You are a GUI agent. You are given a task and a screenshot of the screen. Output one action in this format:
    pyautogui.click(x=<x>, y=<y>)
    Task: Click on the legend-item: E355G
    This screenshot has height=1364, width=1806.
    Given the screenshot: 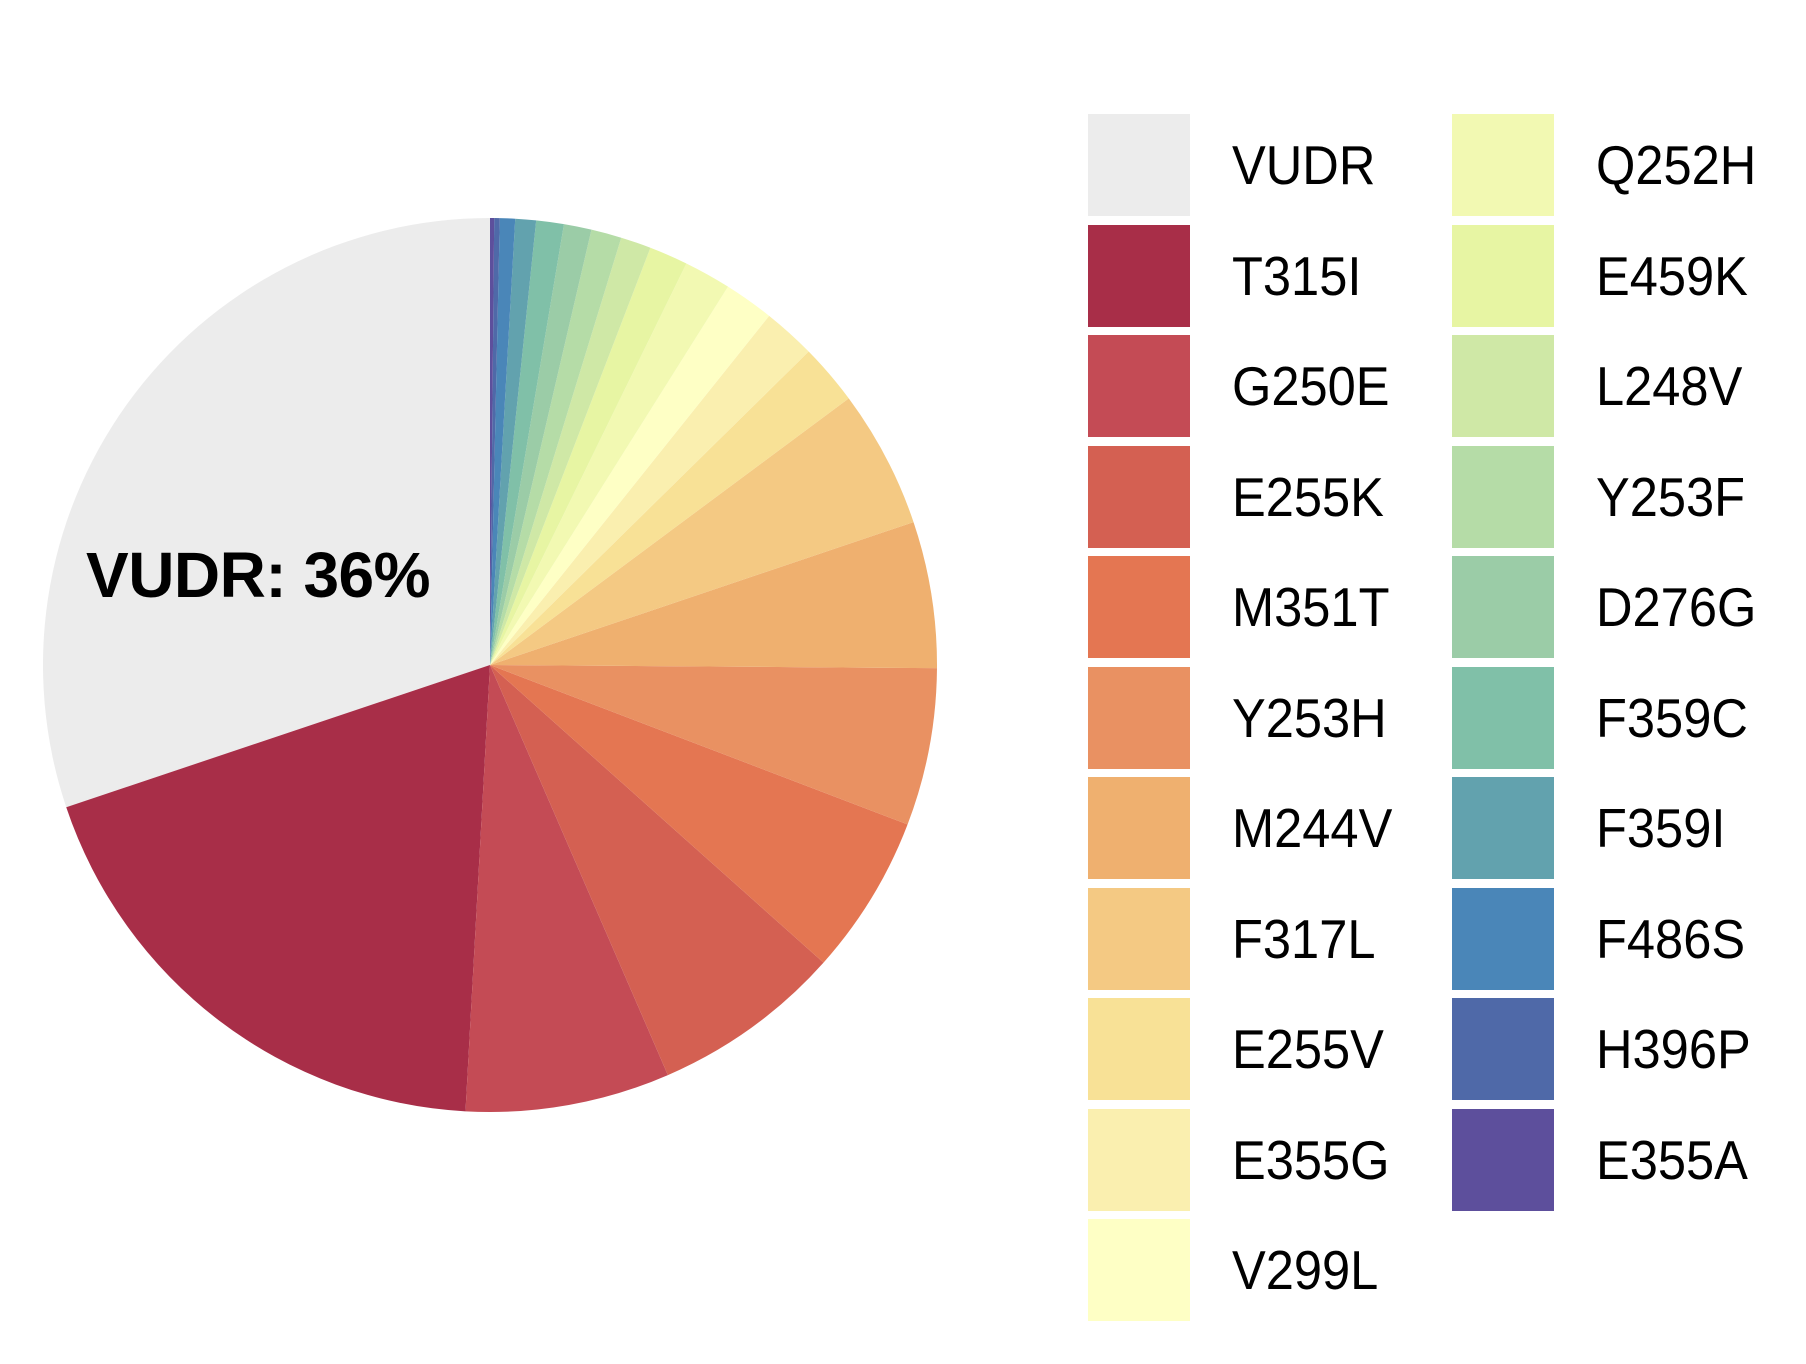 What is the action you would take?
    pyautogui.click(x=1270, y=1160)
    